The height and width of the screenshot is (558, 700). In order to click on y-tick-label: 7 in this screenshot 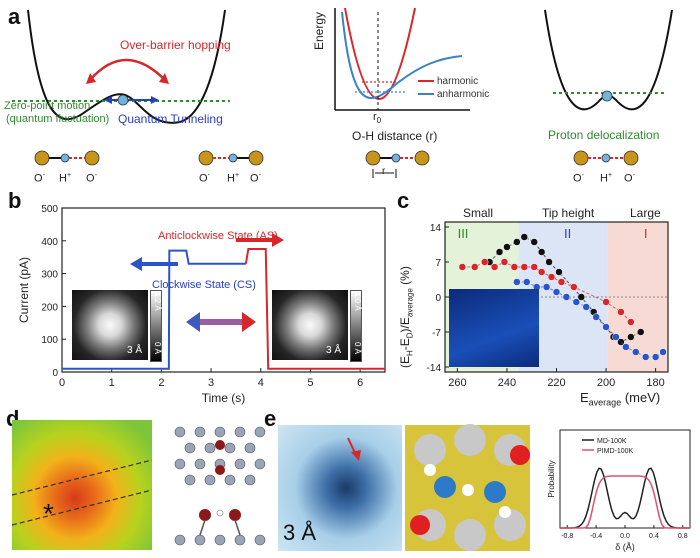, I will do `click(438, 263)`.